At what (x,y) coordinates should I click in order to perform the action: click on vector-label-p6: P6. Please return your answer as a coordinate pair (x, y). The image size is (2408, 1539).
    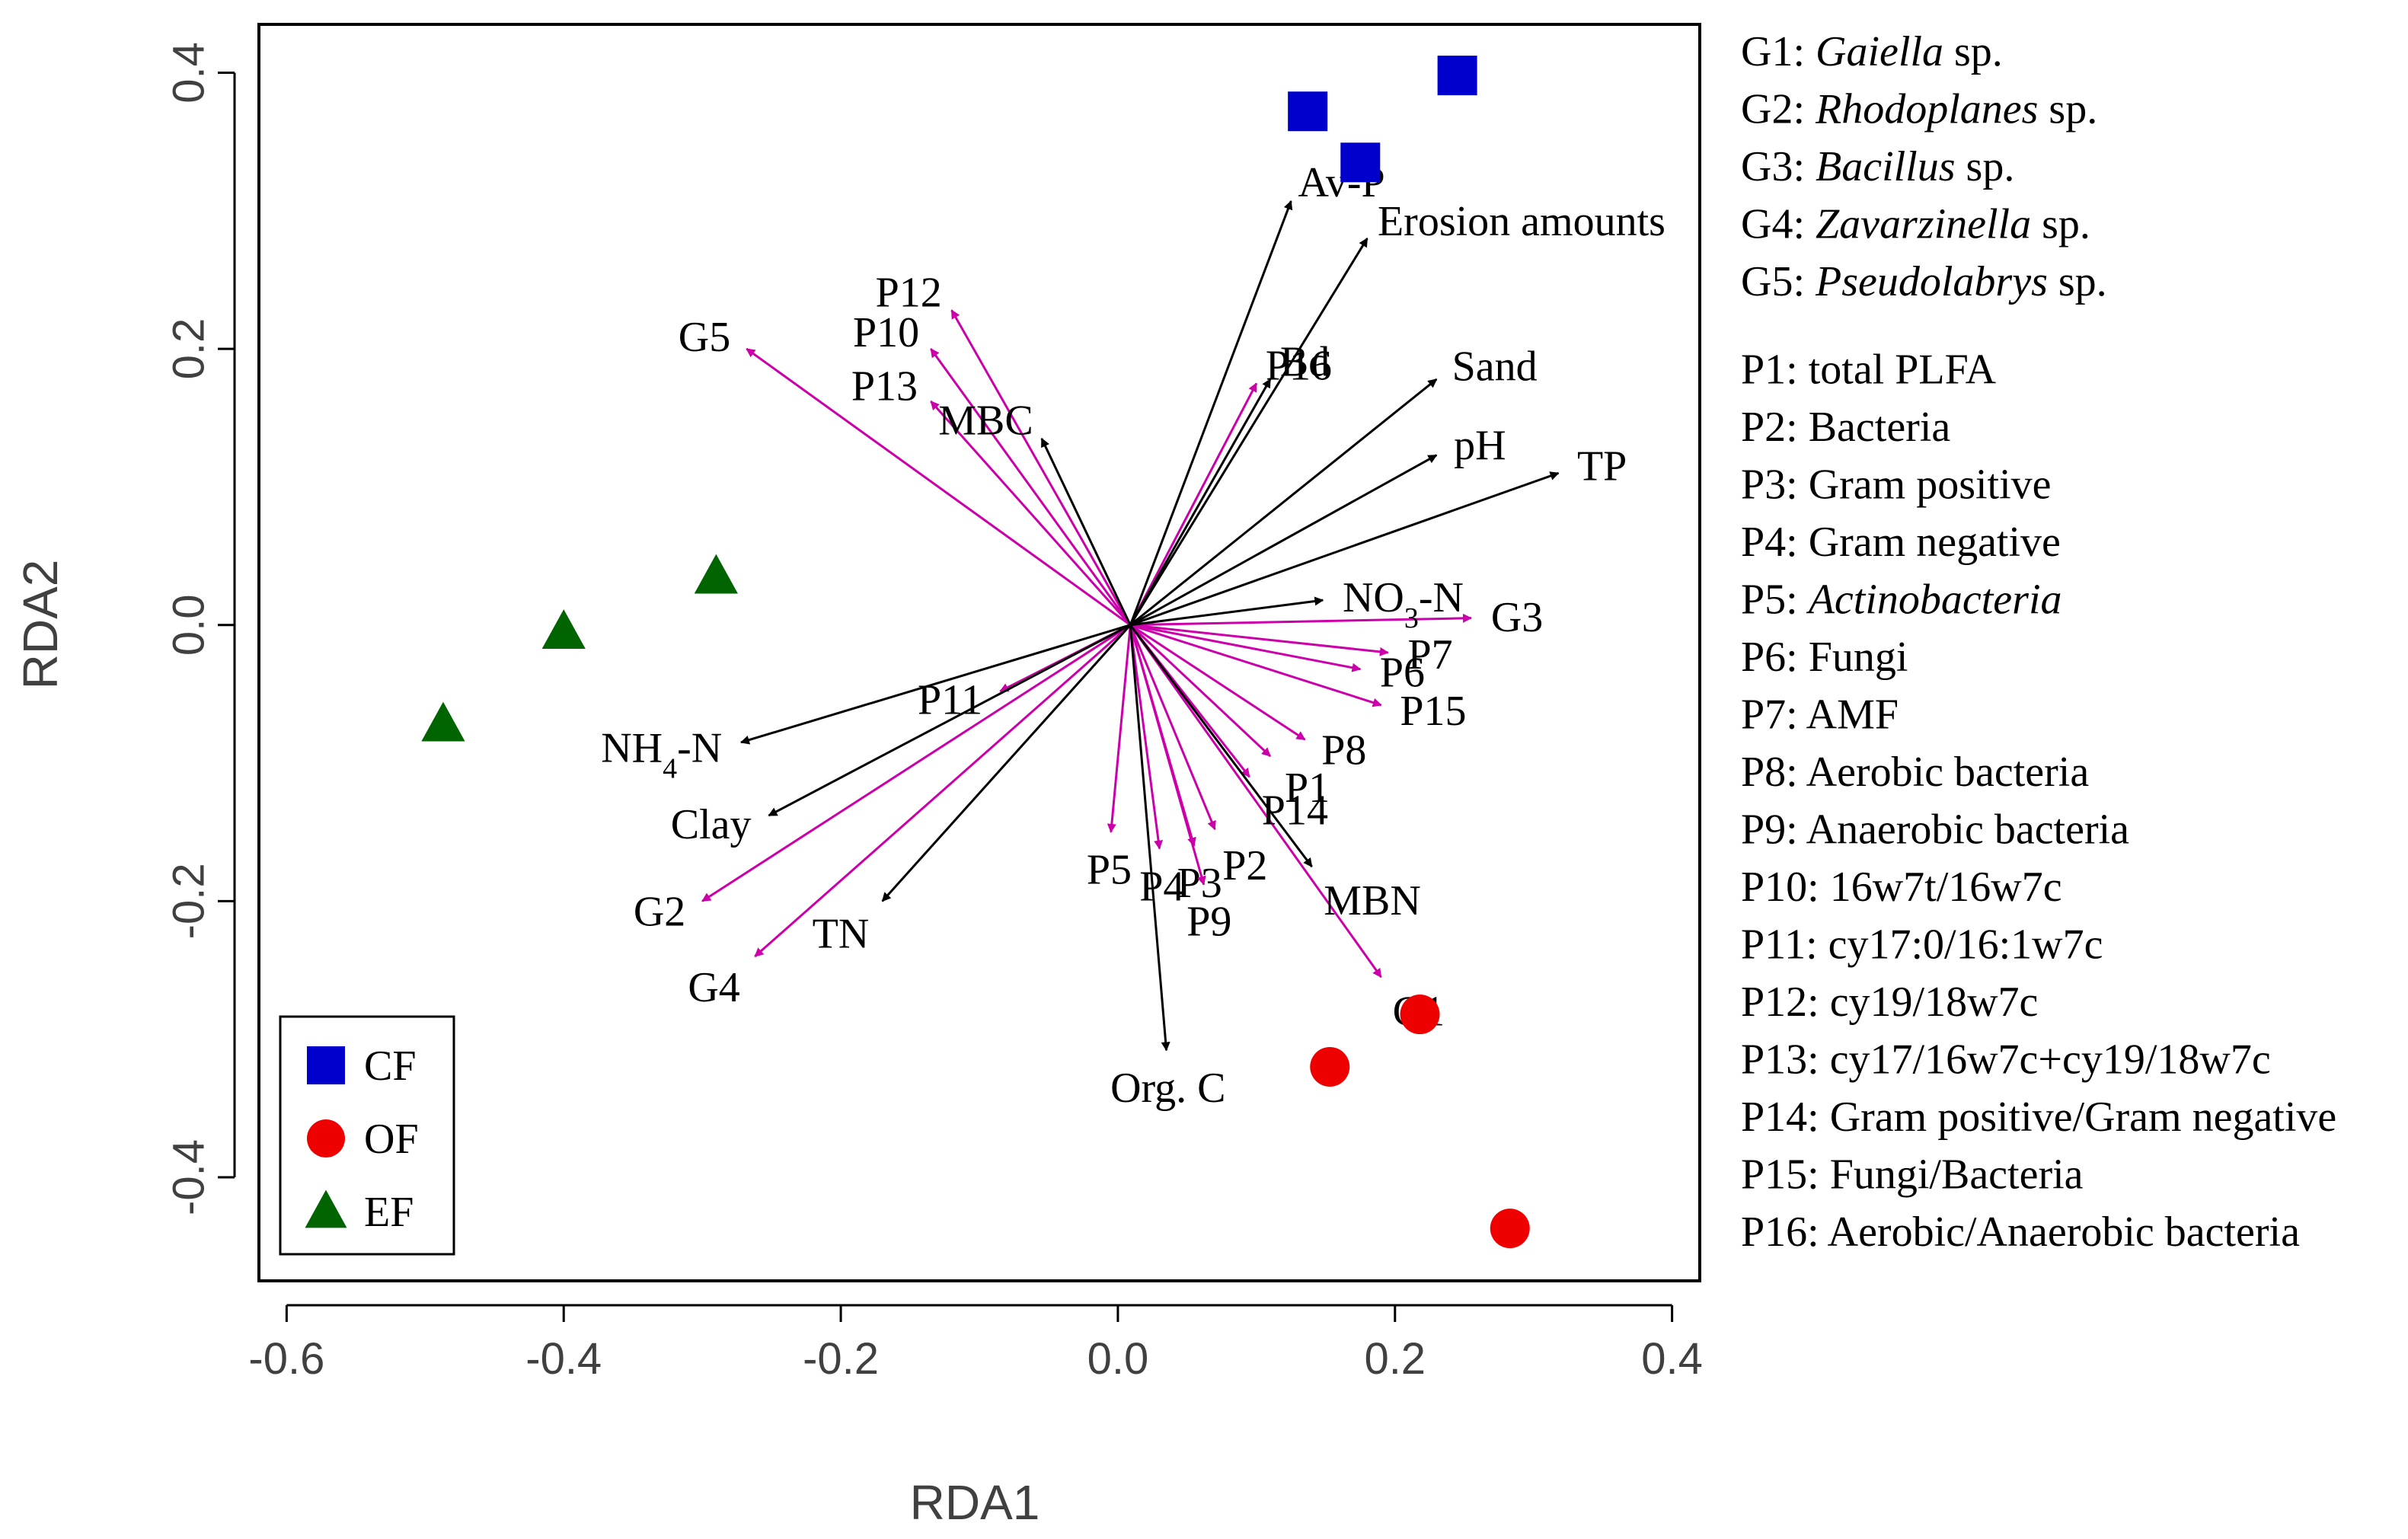
    Looking at the image, I should click on (1403, 673).